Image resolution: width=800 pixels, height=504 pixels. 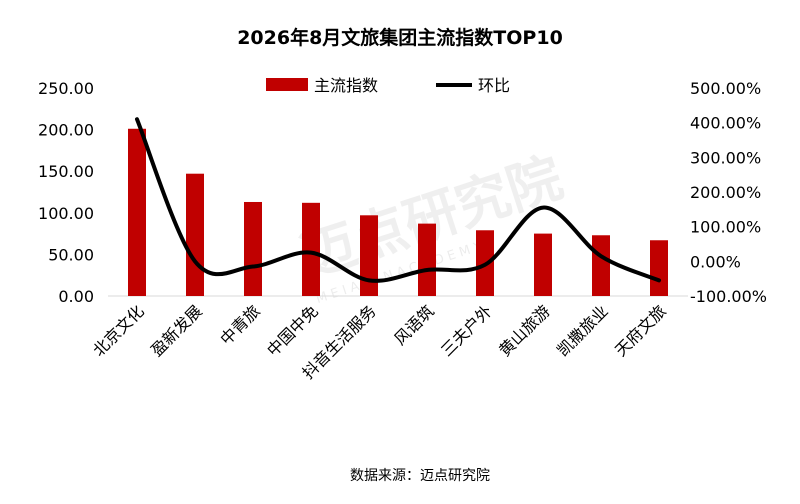 What do you see at coordinates (640, 330) in the screenshot?
I see `category-label: 天府文旅` at bounding box center [640, 330].